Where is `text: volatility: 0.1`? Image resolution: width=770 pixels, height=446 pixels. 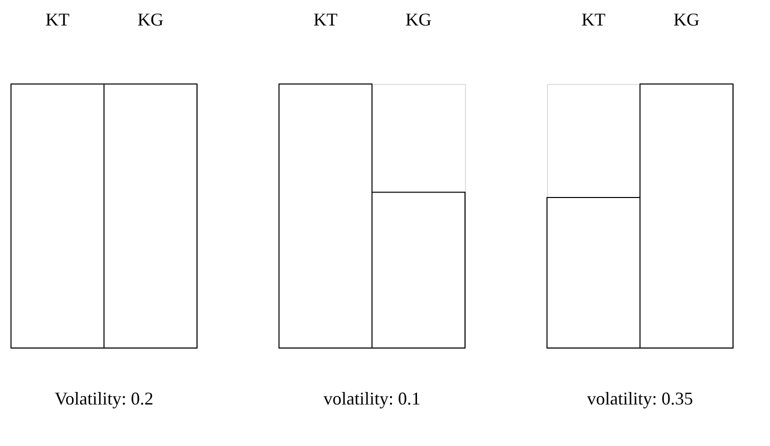
text: volatility: 0.1 is located at coordinates (372, 398).